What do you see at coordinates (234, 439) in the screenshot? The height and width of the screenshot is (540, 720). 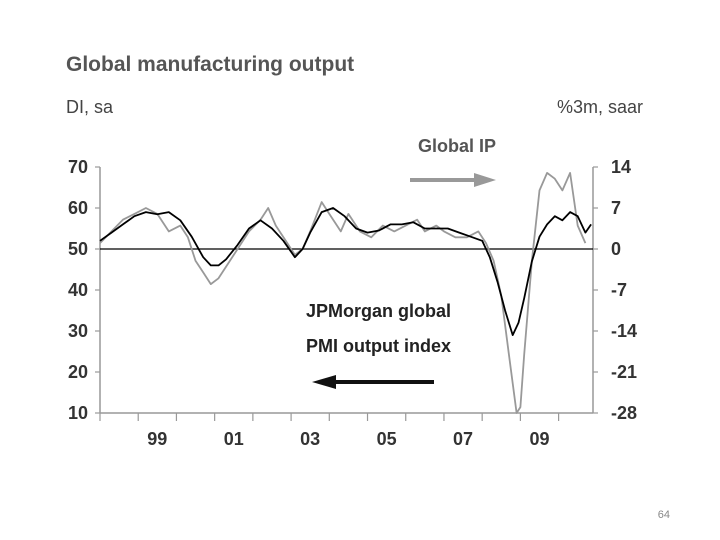 I see `x-tick-label: 01` at bounding box center [234, 439].